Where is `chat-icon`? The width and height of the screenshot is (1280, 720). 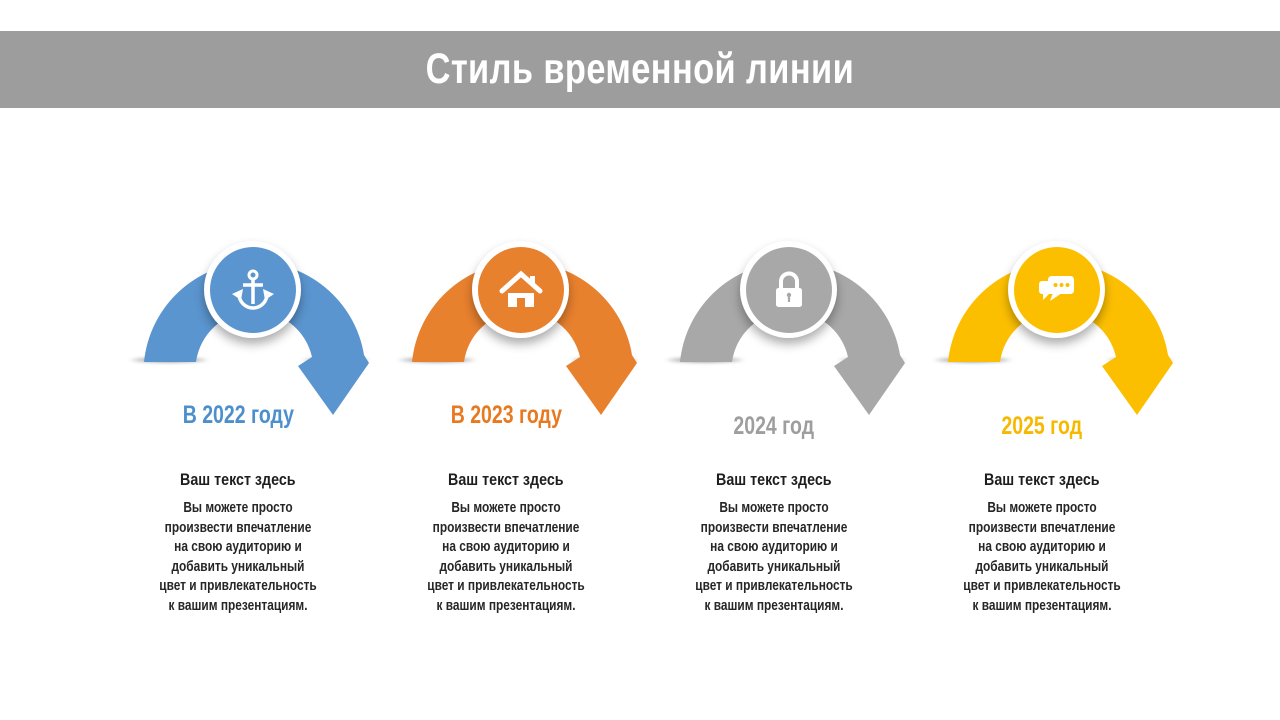
chat-icon is located at coordinates (1056, 288).